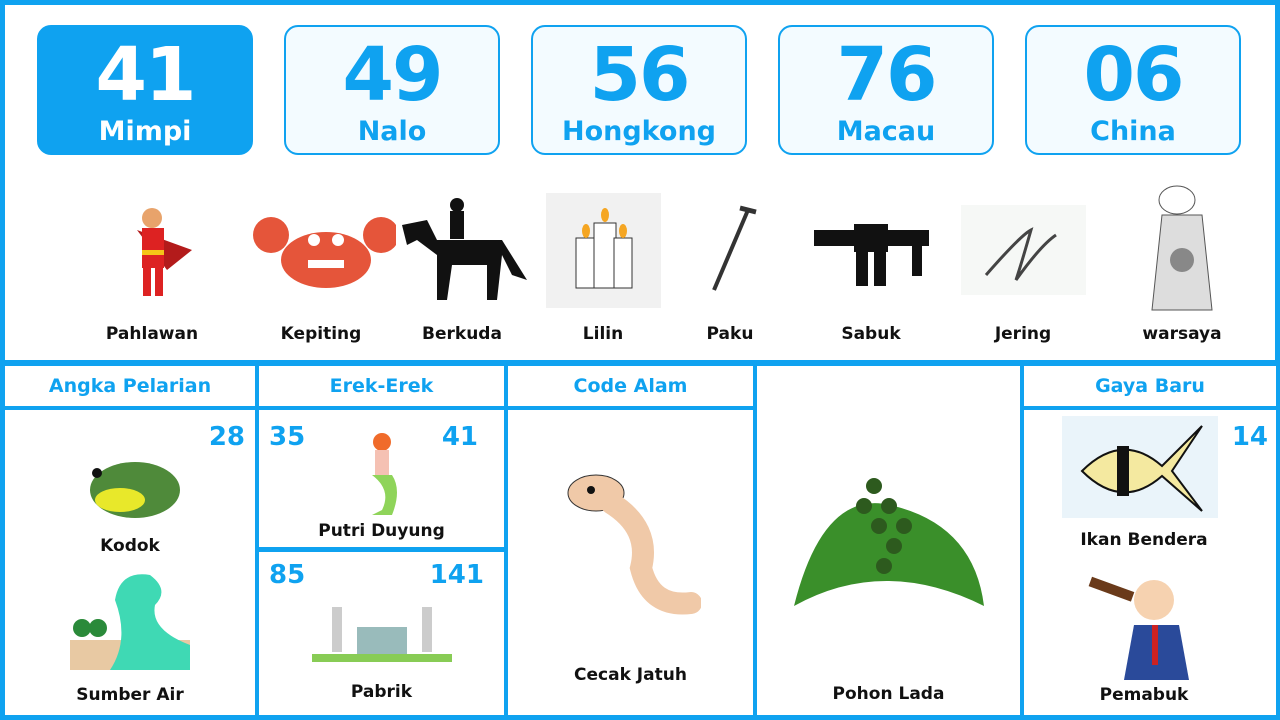 This screenshot has height=720, width=1280. I want to click on symbol-name: Paku, so click(730, 334).